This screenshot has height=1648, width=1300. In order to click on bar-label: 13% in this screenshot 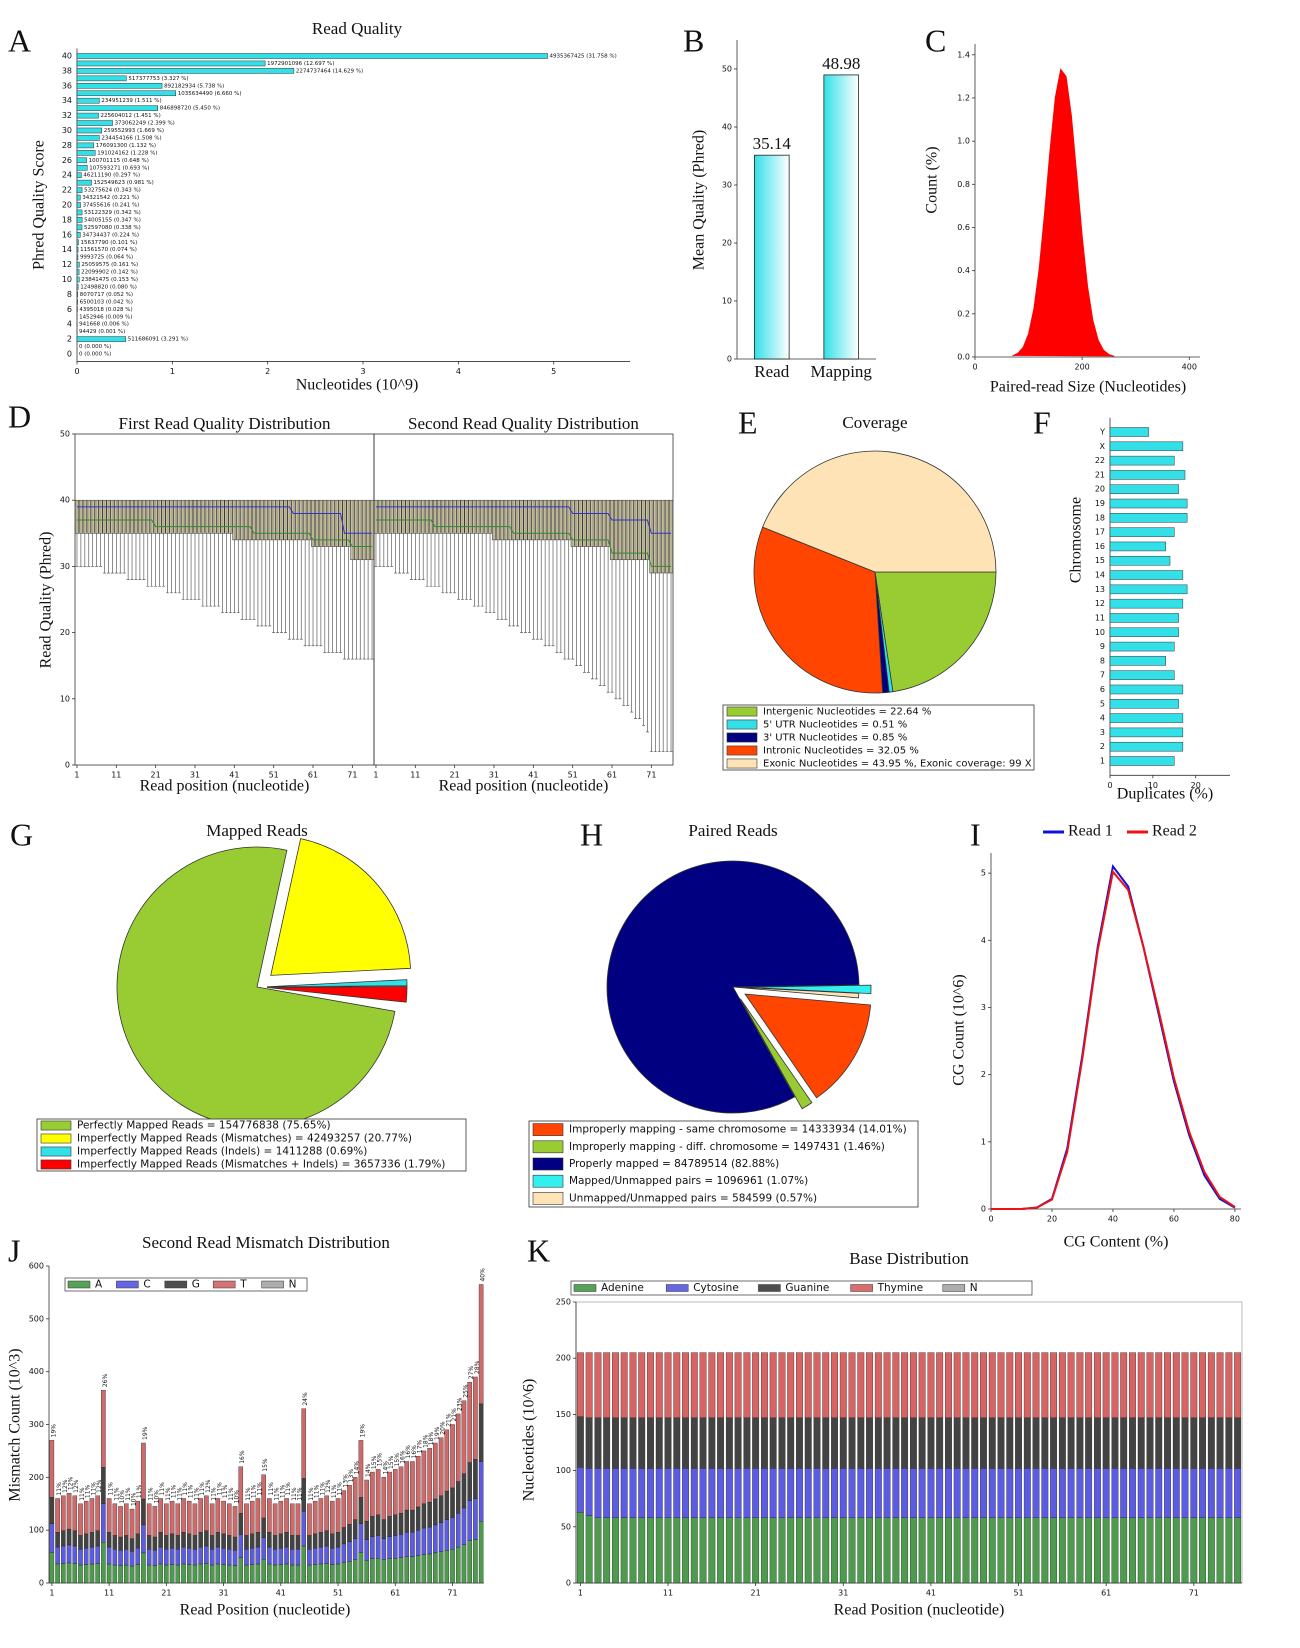, I will do `click(345, 1481)`.